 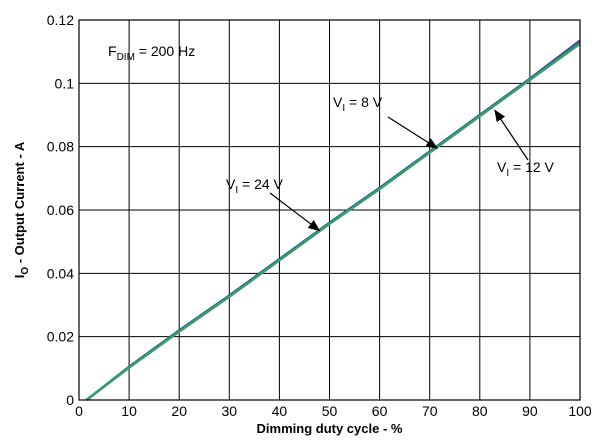 I want to click on y-axis-title: IO - Output Current - A, so click(x=21, y=209).